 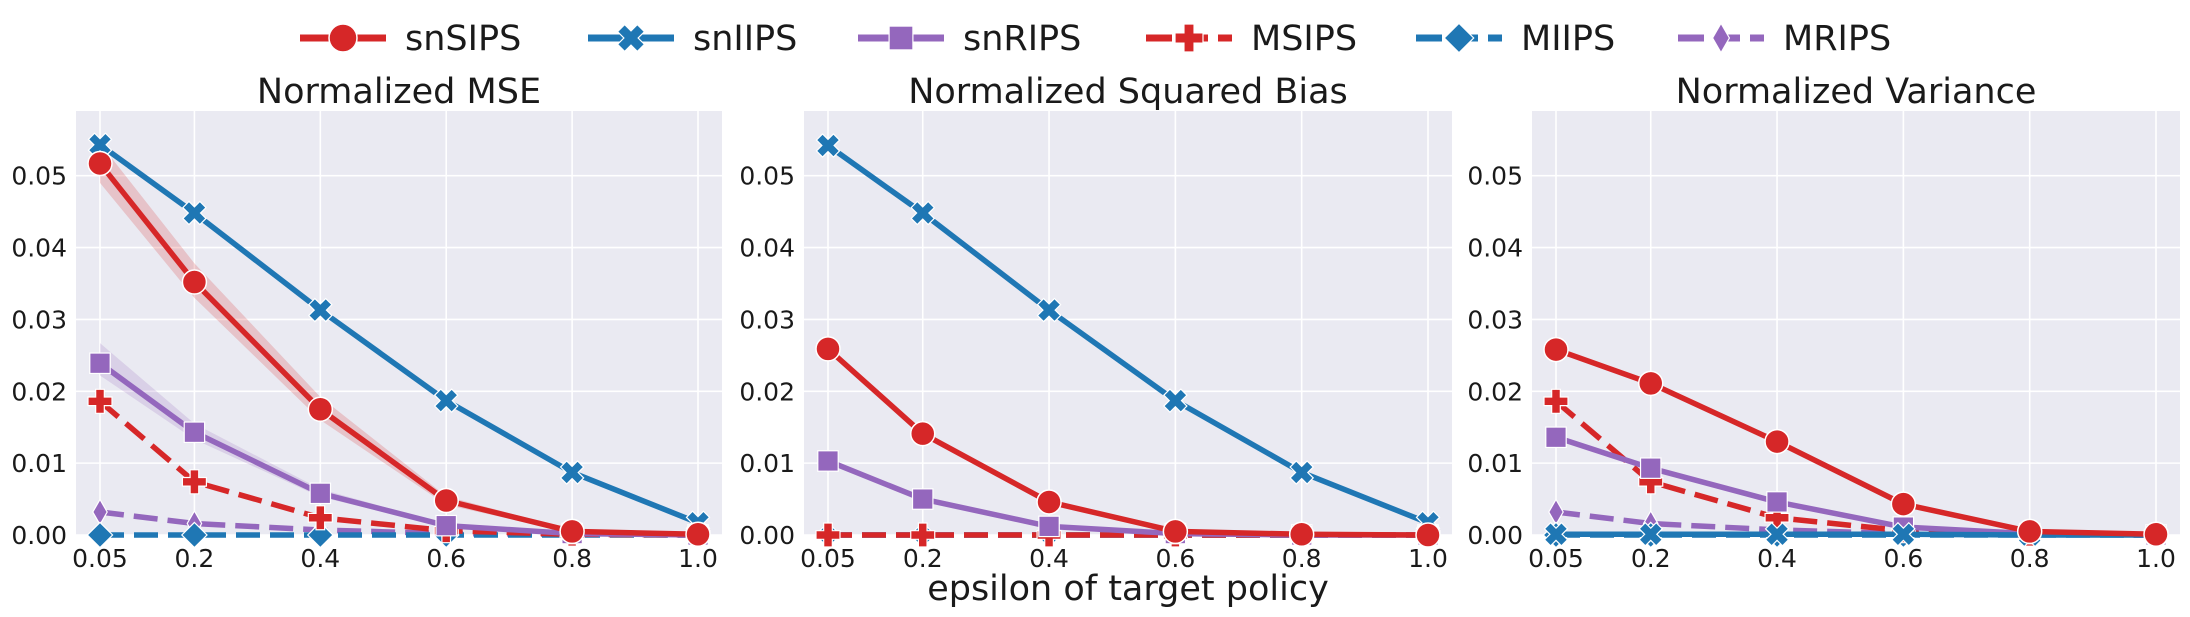 What do you see at coordinates (745, 39) in the screenshot?
I see `legend-label-sniips: snIIPS` at bounding box center [745, 39].